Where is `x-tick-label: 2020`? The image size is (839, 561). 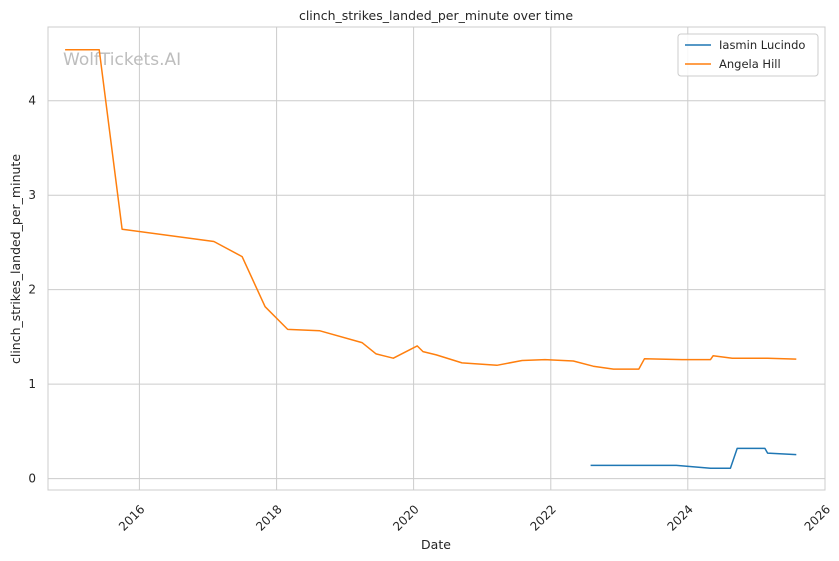
x-tick-label: 2020 is located at coordinates (405, 517).